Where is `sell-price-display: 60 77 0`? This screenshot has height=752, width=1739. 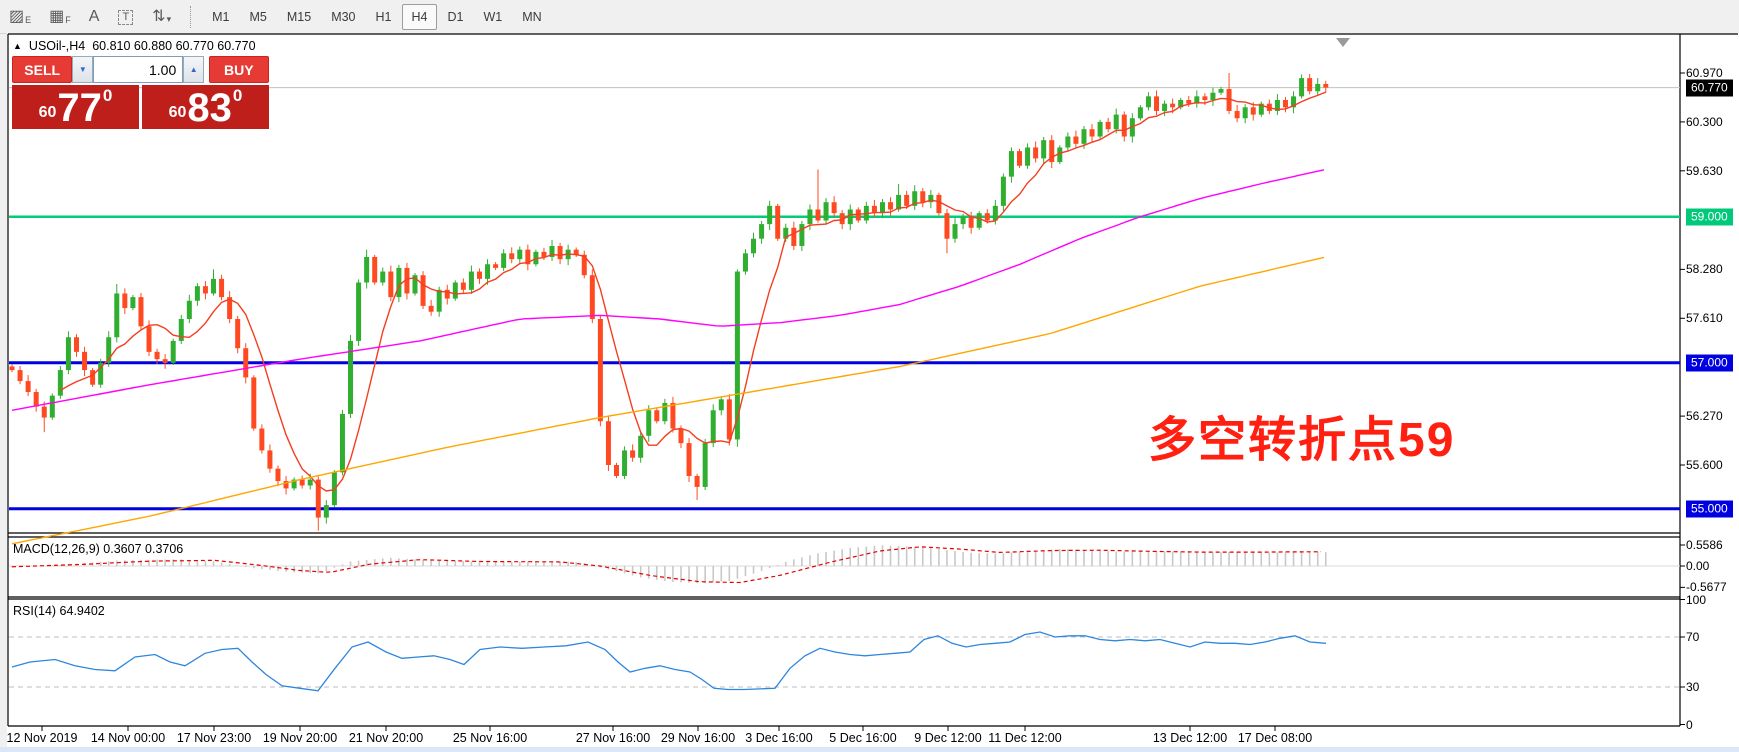
sell-price-display: 60 77 0 is located at coordinates (75, 107).